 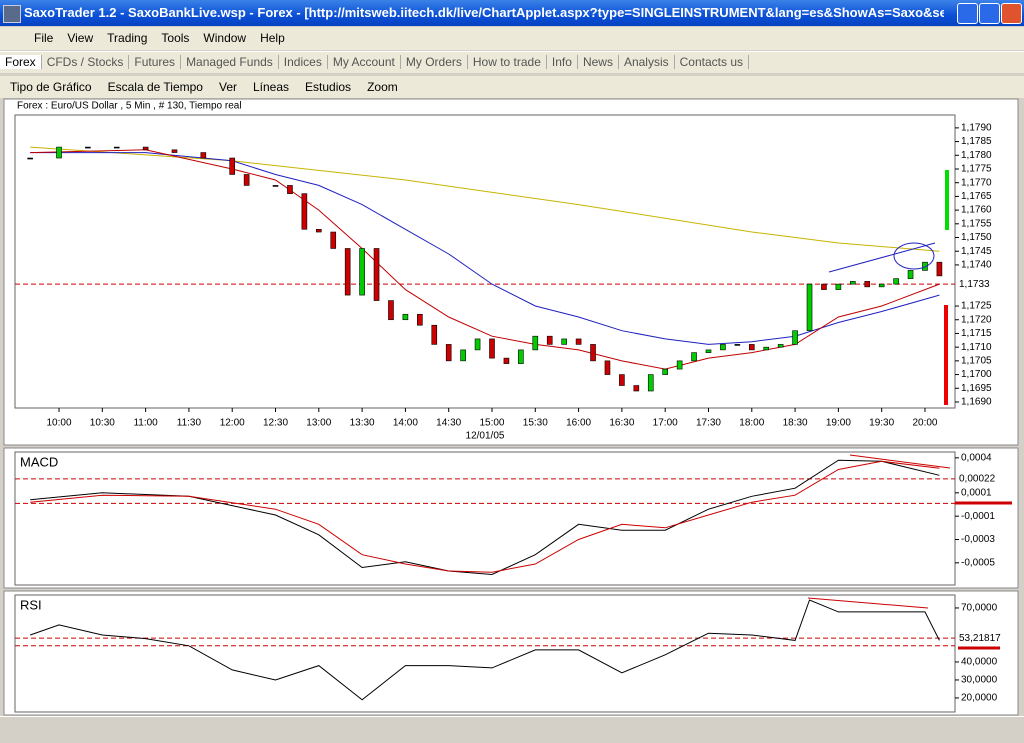 What do you see at coordinates (979, 680) in the screenshot?
I see `y-tick-label: 30,0000` at bounding box center [979, 680].